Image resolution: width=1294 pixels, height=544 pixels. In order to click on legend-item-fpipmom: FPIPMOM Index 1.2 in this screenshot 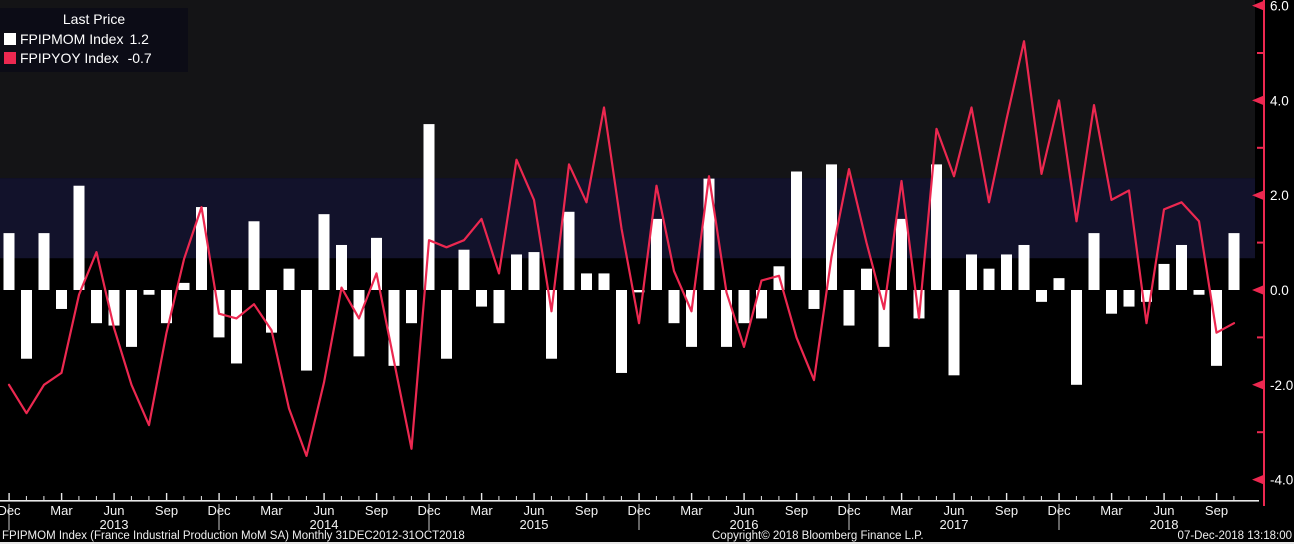, I will do `click(94, 39)`.